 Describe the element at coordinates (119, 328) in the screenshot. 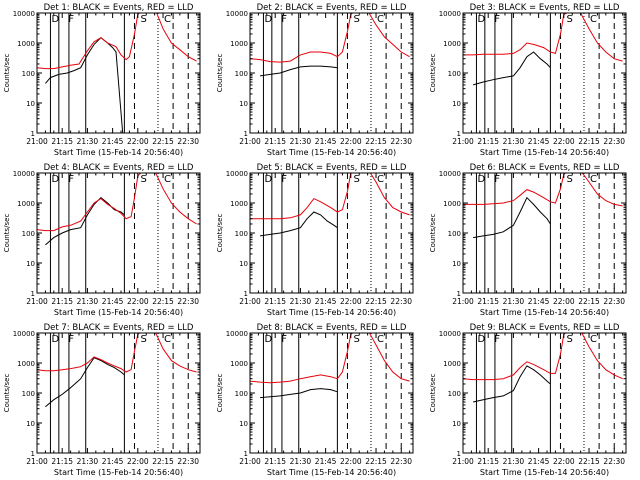

I see `chart-title: Det 7: BLACK = Events, RED = LLD` at that location.